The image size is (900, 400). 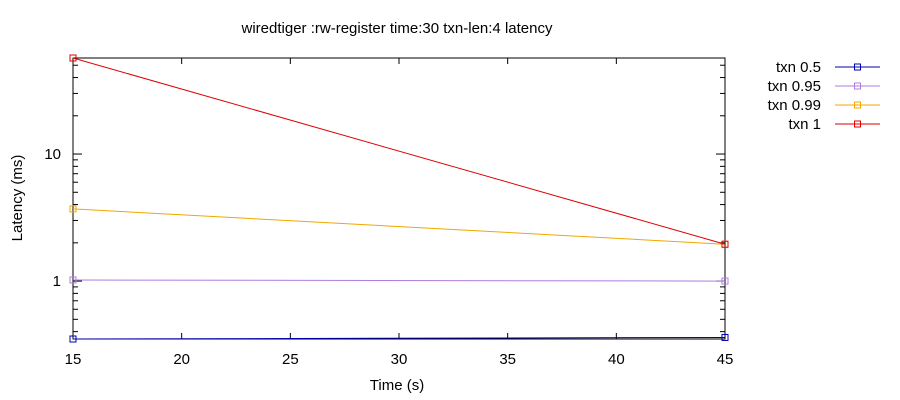 I want to click on x-axis-label: Time (s), so click(x=397, y=385).